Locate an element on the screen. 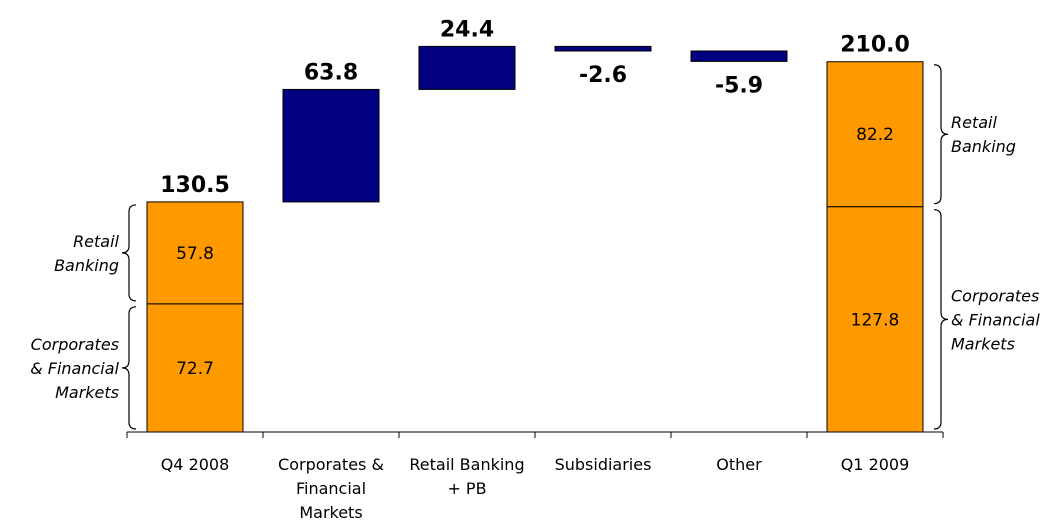 The width and height of the screenshot is (1064, 522). x-tick-label: Markets is located at coordinates (330, 512).